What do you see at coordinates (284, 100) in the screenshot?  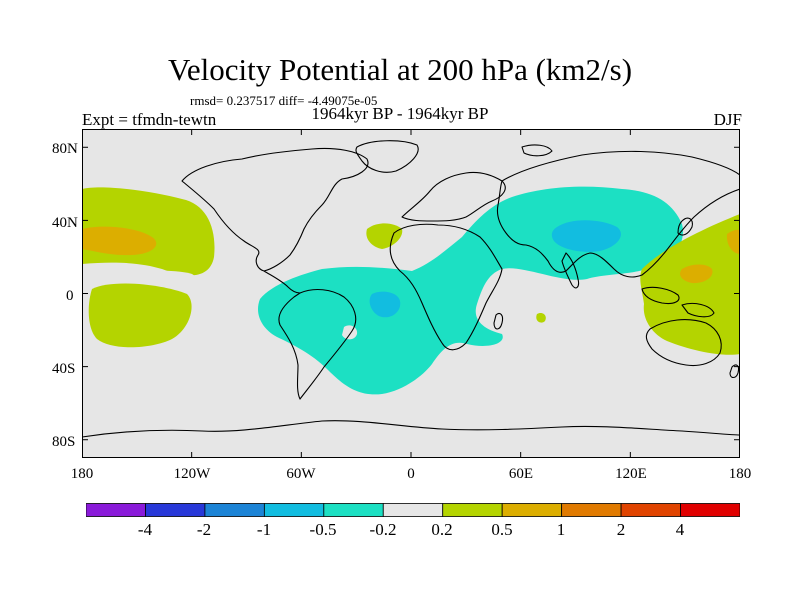 I see `stats-label: rmsd= 0.237517 diff= -4.49075e-05` at bounding box center [284, 100].